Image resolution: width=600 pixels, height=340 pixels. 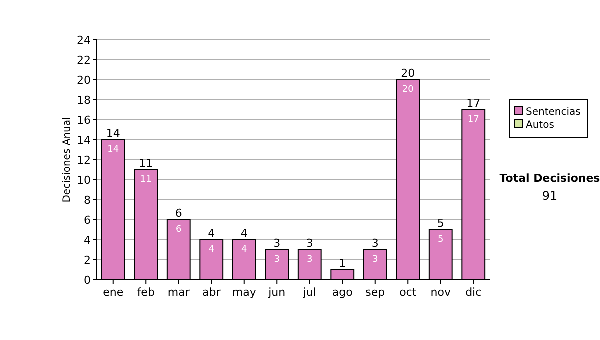 What do you see at coordinates (67, 160) in the screenshot?
I see `y-axis-title: Decisiones Anual` at bounding box center [67, 160].